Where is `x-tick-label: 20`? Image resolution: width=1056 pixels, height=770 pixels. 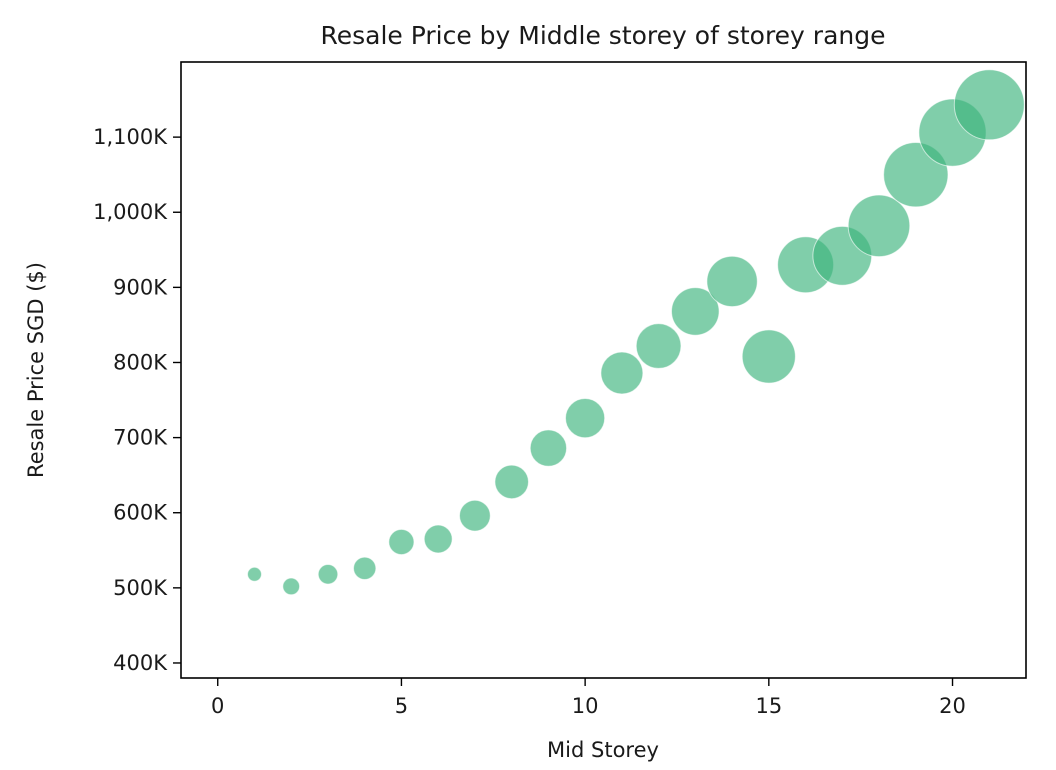
x-tick-label: 20 is located at coordinates (952, 706).